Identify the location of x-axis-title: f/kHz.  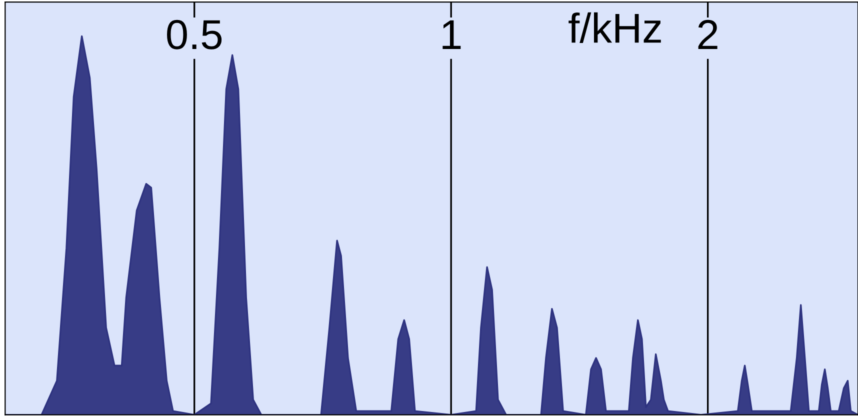
(614, 28).